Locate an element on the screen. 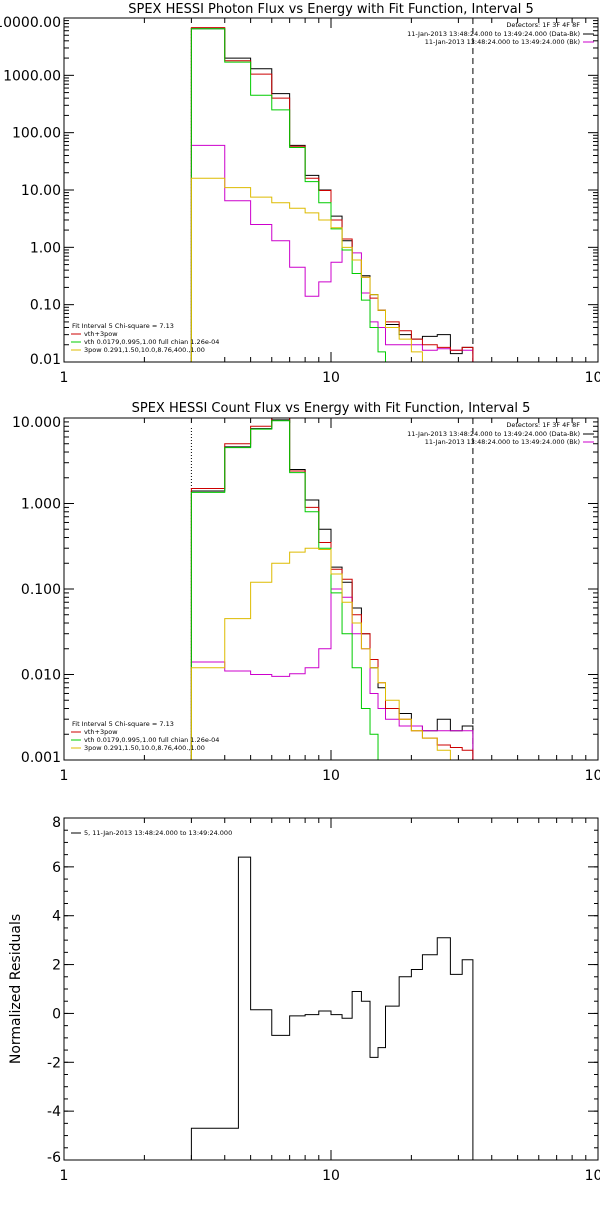 This screenshot has width=600, height=1205. y-tick-label: 0.10 is located at coordinates (45, 306).